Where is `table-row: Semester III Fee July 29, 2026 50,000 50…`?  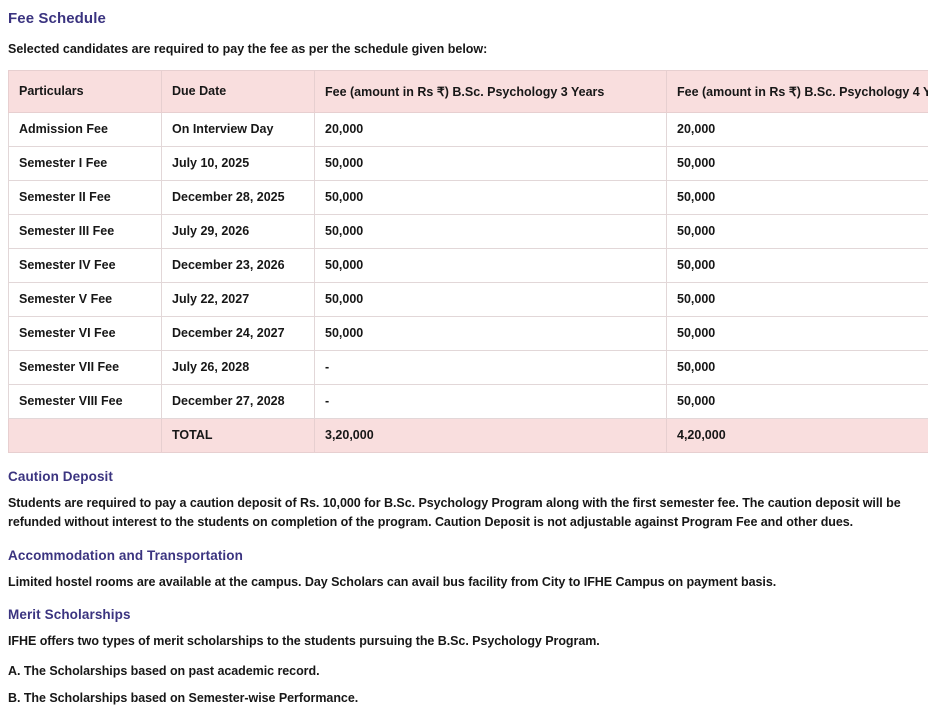 table-row: Semester III Fee July 29, 2026 50,000 50… is located at coordinates (468, 231).